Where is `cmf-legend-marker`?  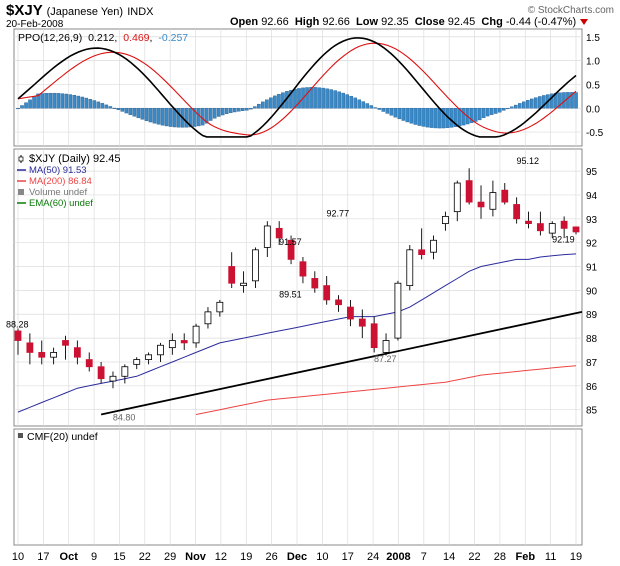 cmf-legend-marker is located at coordinates (20, 435).